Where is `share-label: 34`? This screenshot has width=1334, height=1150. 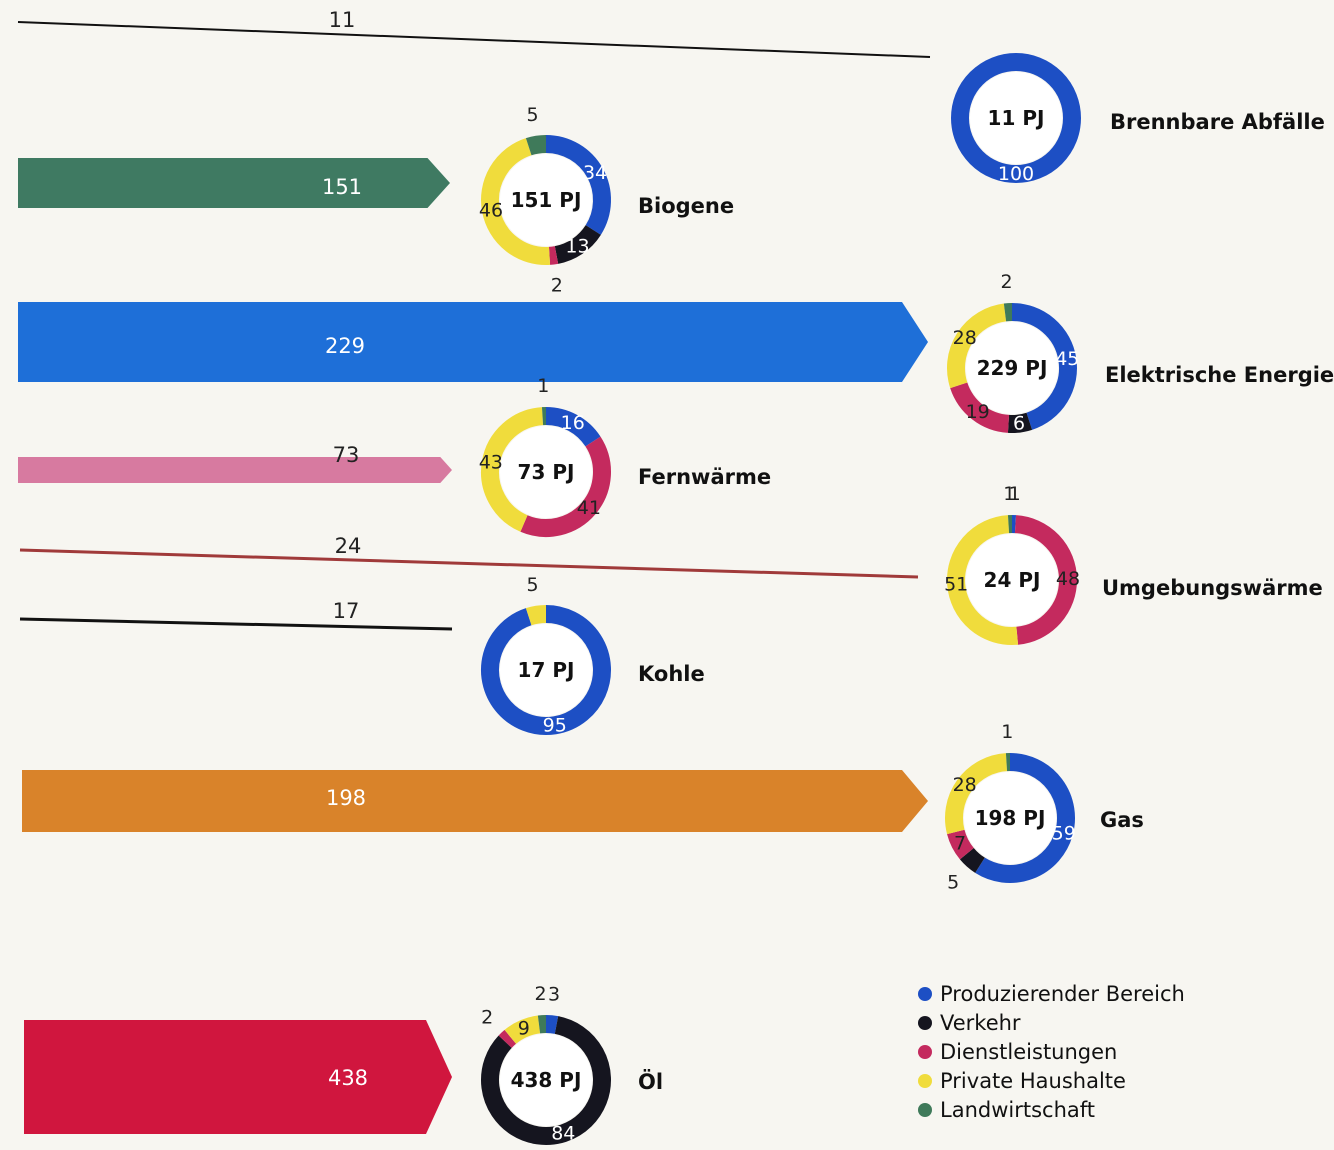 share-label: 34 is located at coordinates (595, 173).